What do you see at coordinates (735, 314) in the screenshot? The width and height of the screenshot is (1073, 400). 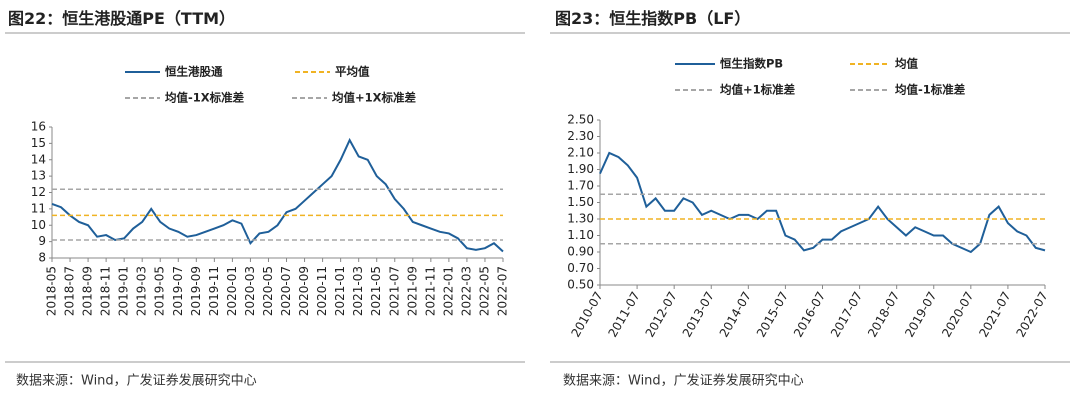 I see `x-tick-label: 2014-07` at bounding box center [735, 314].